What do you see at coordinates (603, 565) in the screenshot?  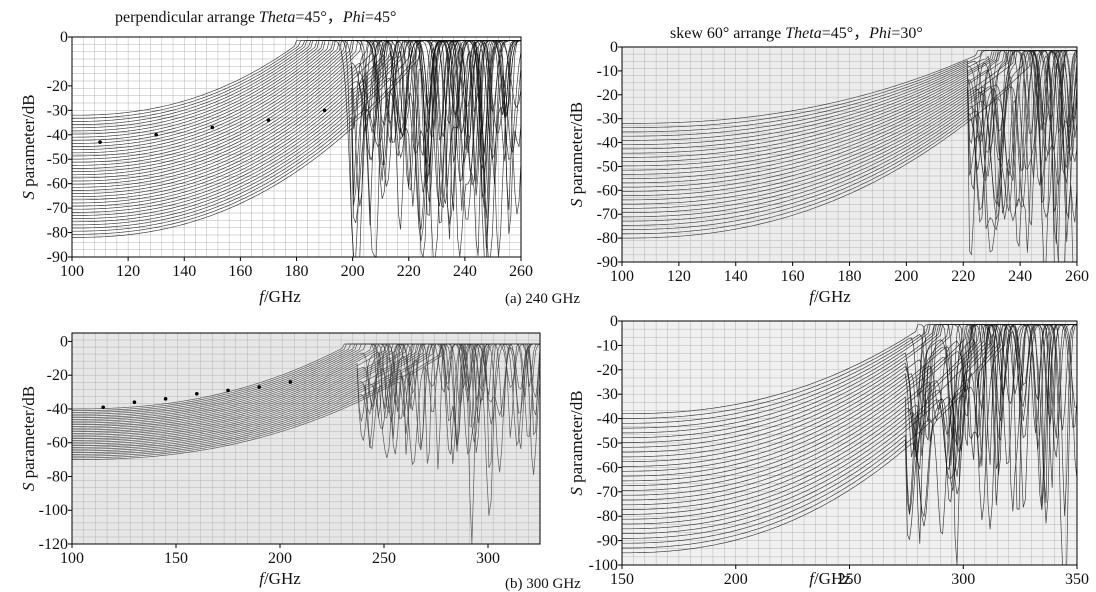 I see `y-tick-label: -100` at bounding box center [603, 565].